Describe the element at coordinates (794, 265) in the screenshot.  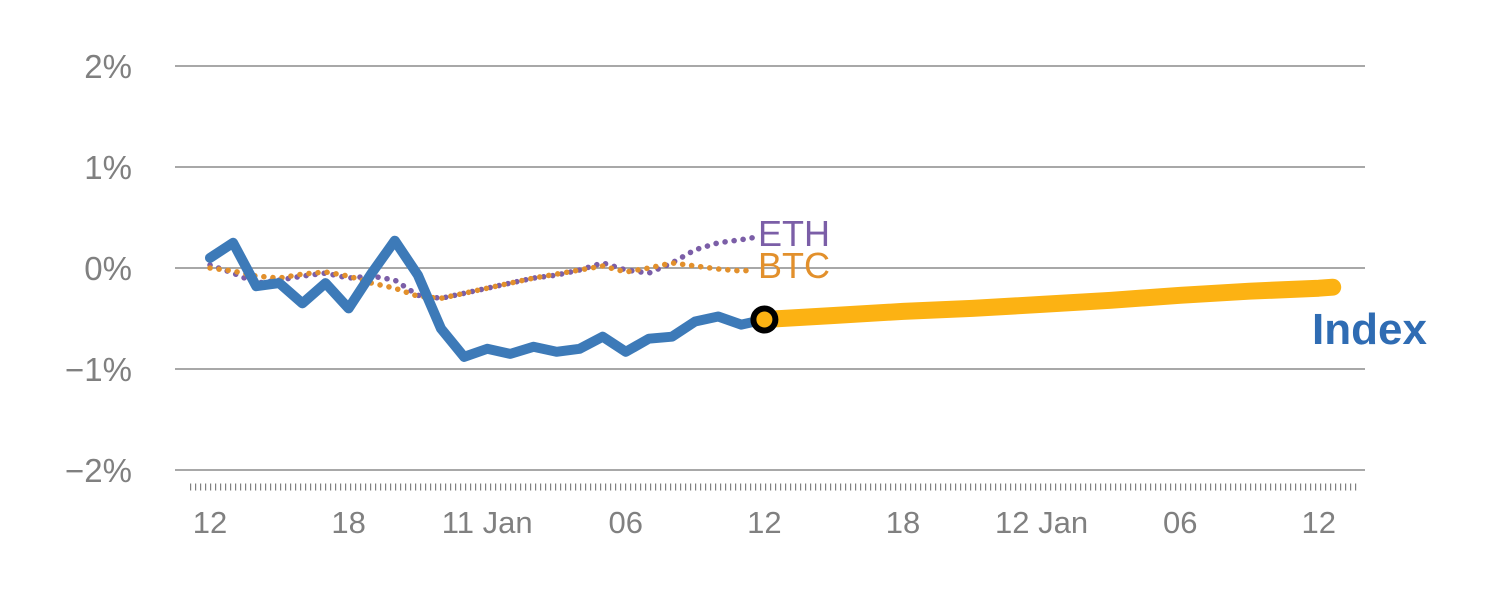
I see `btc-series-label: BTC` at that location.